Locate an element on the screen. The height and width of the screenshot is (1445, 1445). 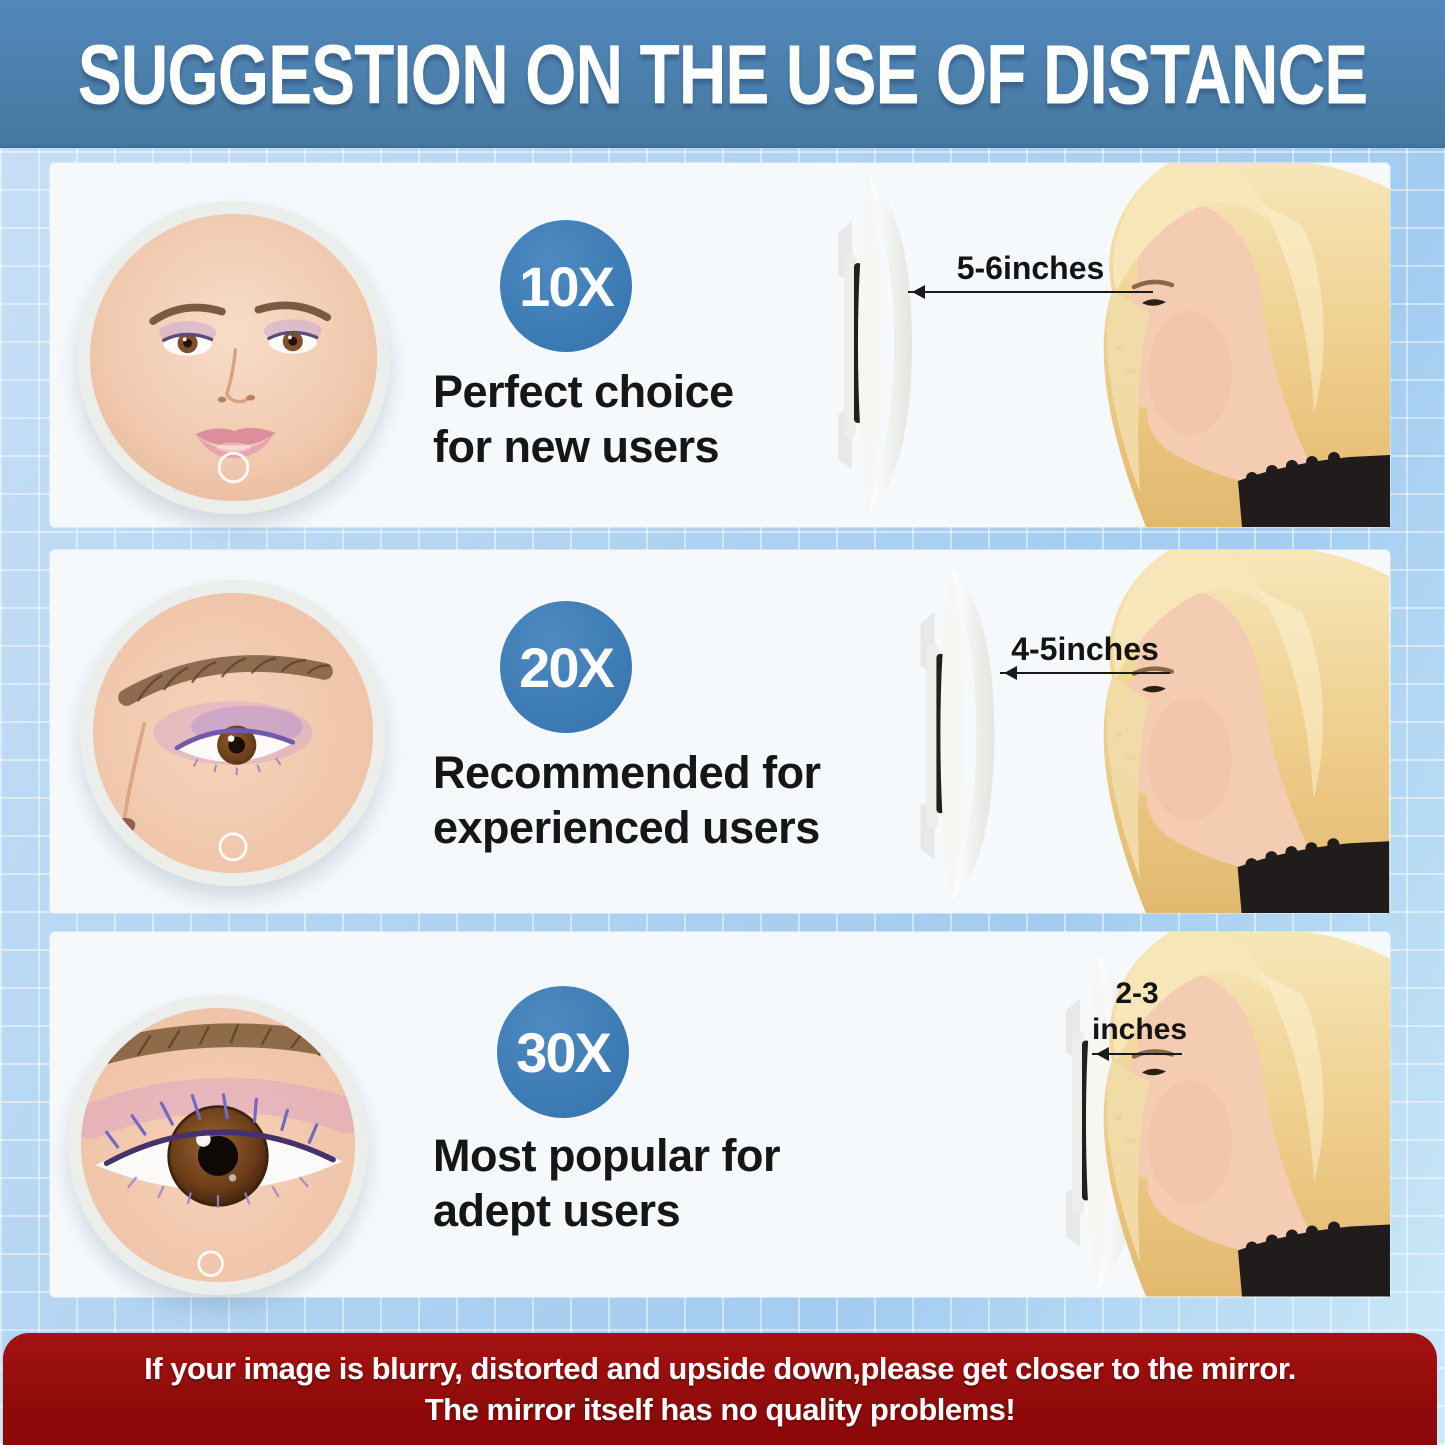
distance-label: 2-3 inches is located at coordinates (1140, 1012).